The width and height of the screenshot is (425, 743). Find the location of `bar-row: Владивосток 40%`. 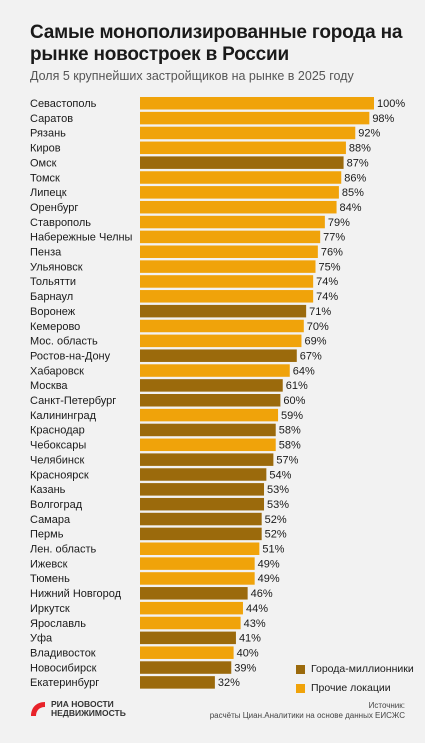

bar-row: Владивосток 40% is located at coordinates (144, 652).